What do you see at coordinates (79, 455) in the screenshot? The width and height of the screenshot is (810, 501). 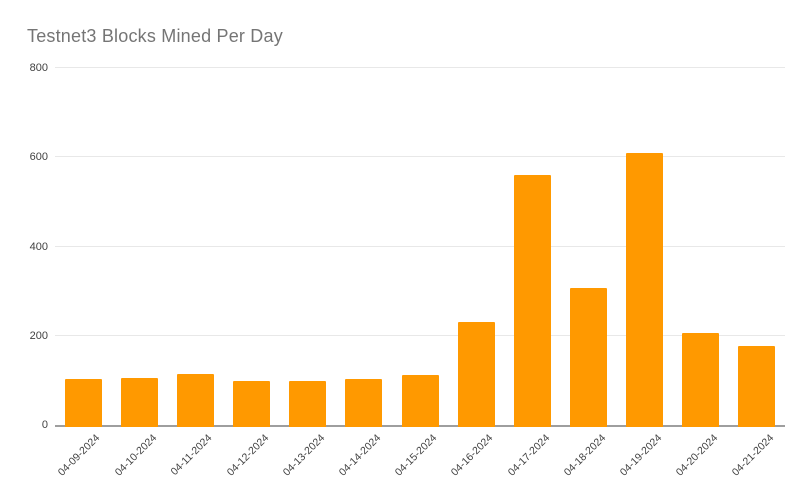 I see `x-tick-label: 04-09-2024` at bounding box center [79, 455].